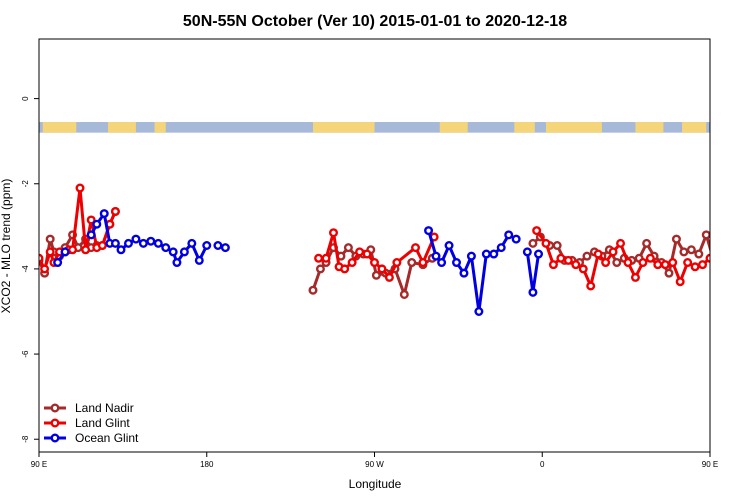  What do you see at coordinates (374, 464) in the screenshot?
I see `x-tick-label: 90 W` at bounding box center [374, 464].